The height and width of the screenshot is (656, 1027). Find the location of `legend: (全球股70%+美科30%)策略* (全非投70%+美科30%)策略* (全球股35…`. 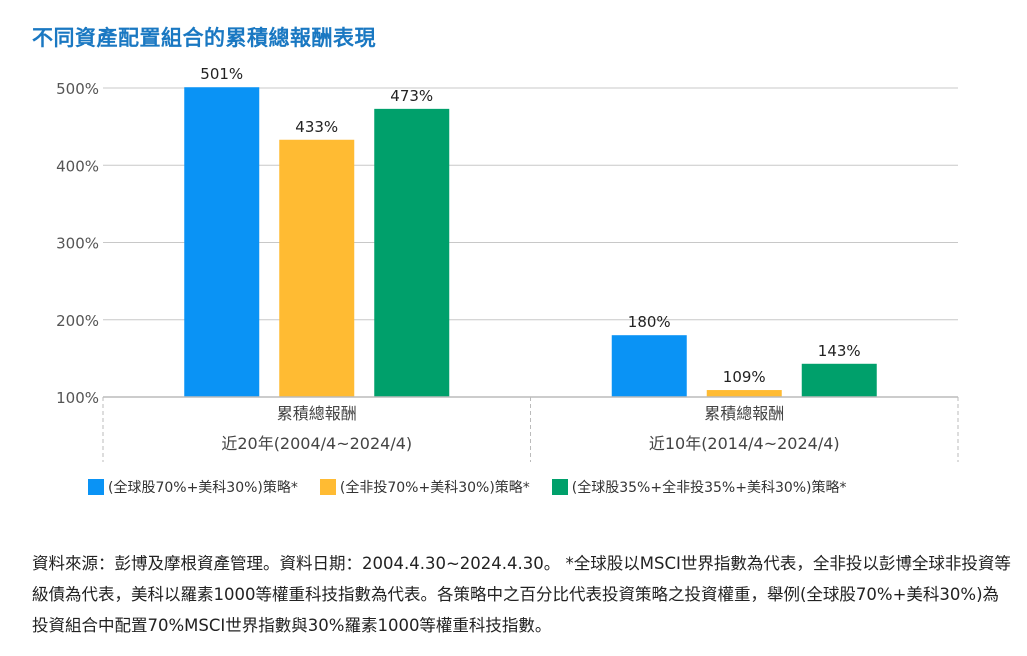

legend: (全球股70%+美科30%)策略* (全非投70%+美科30%)策略* (全球股35… is located at coordinates (467, 487).